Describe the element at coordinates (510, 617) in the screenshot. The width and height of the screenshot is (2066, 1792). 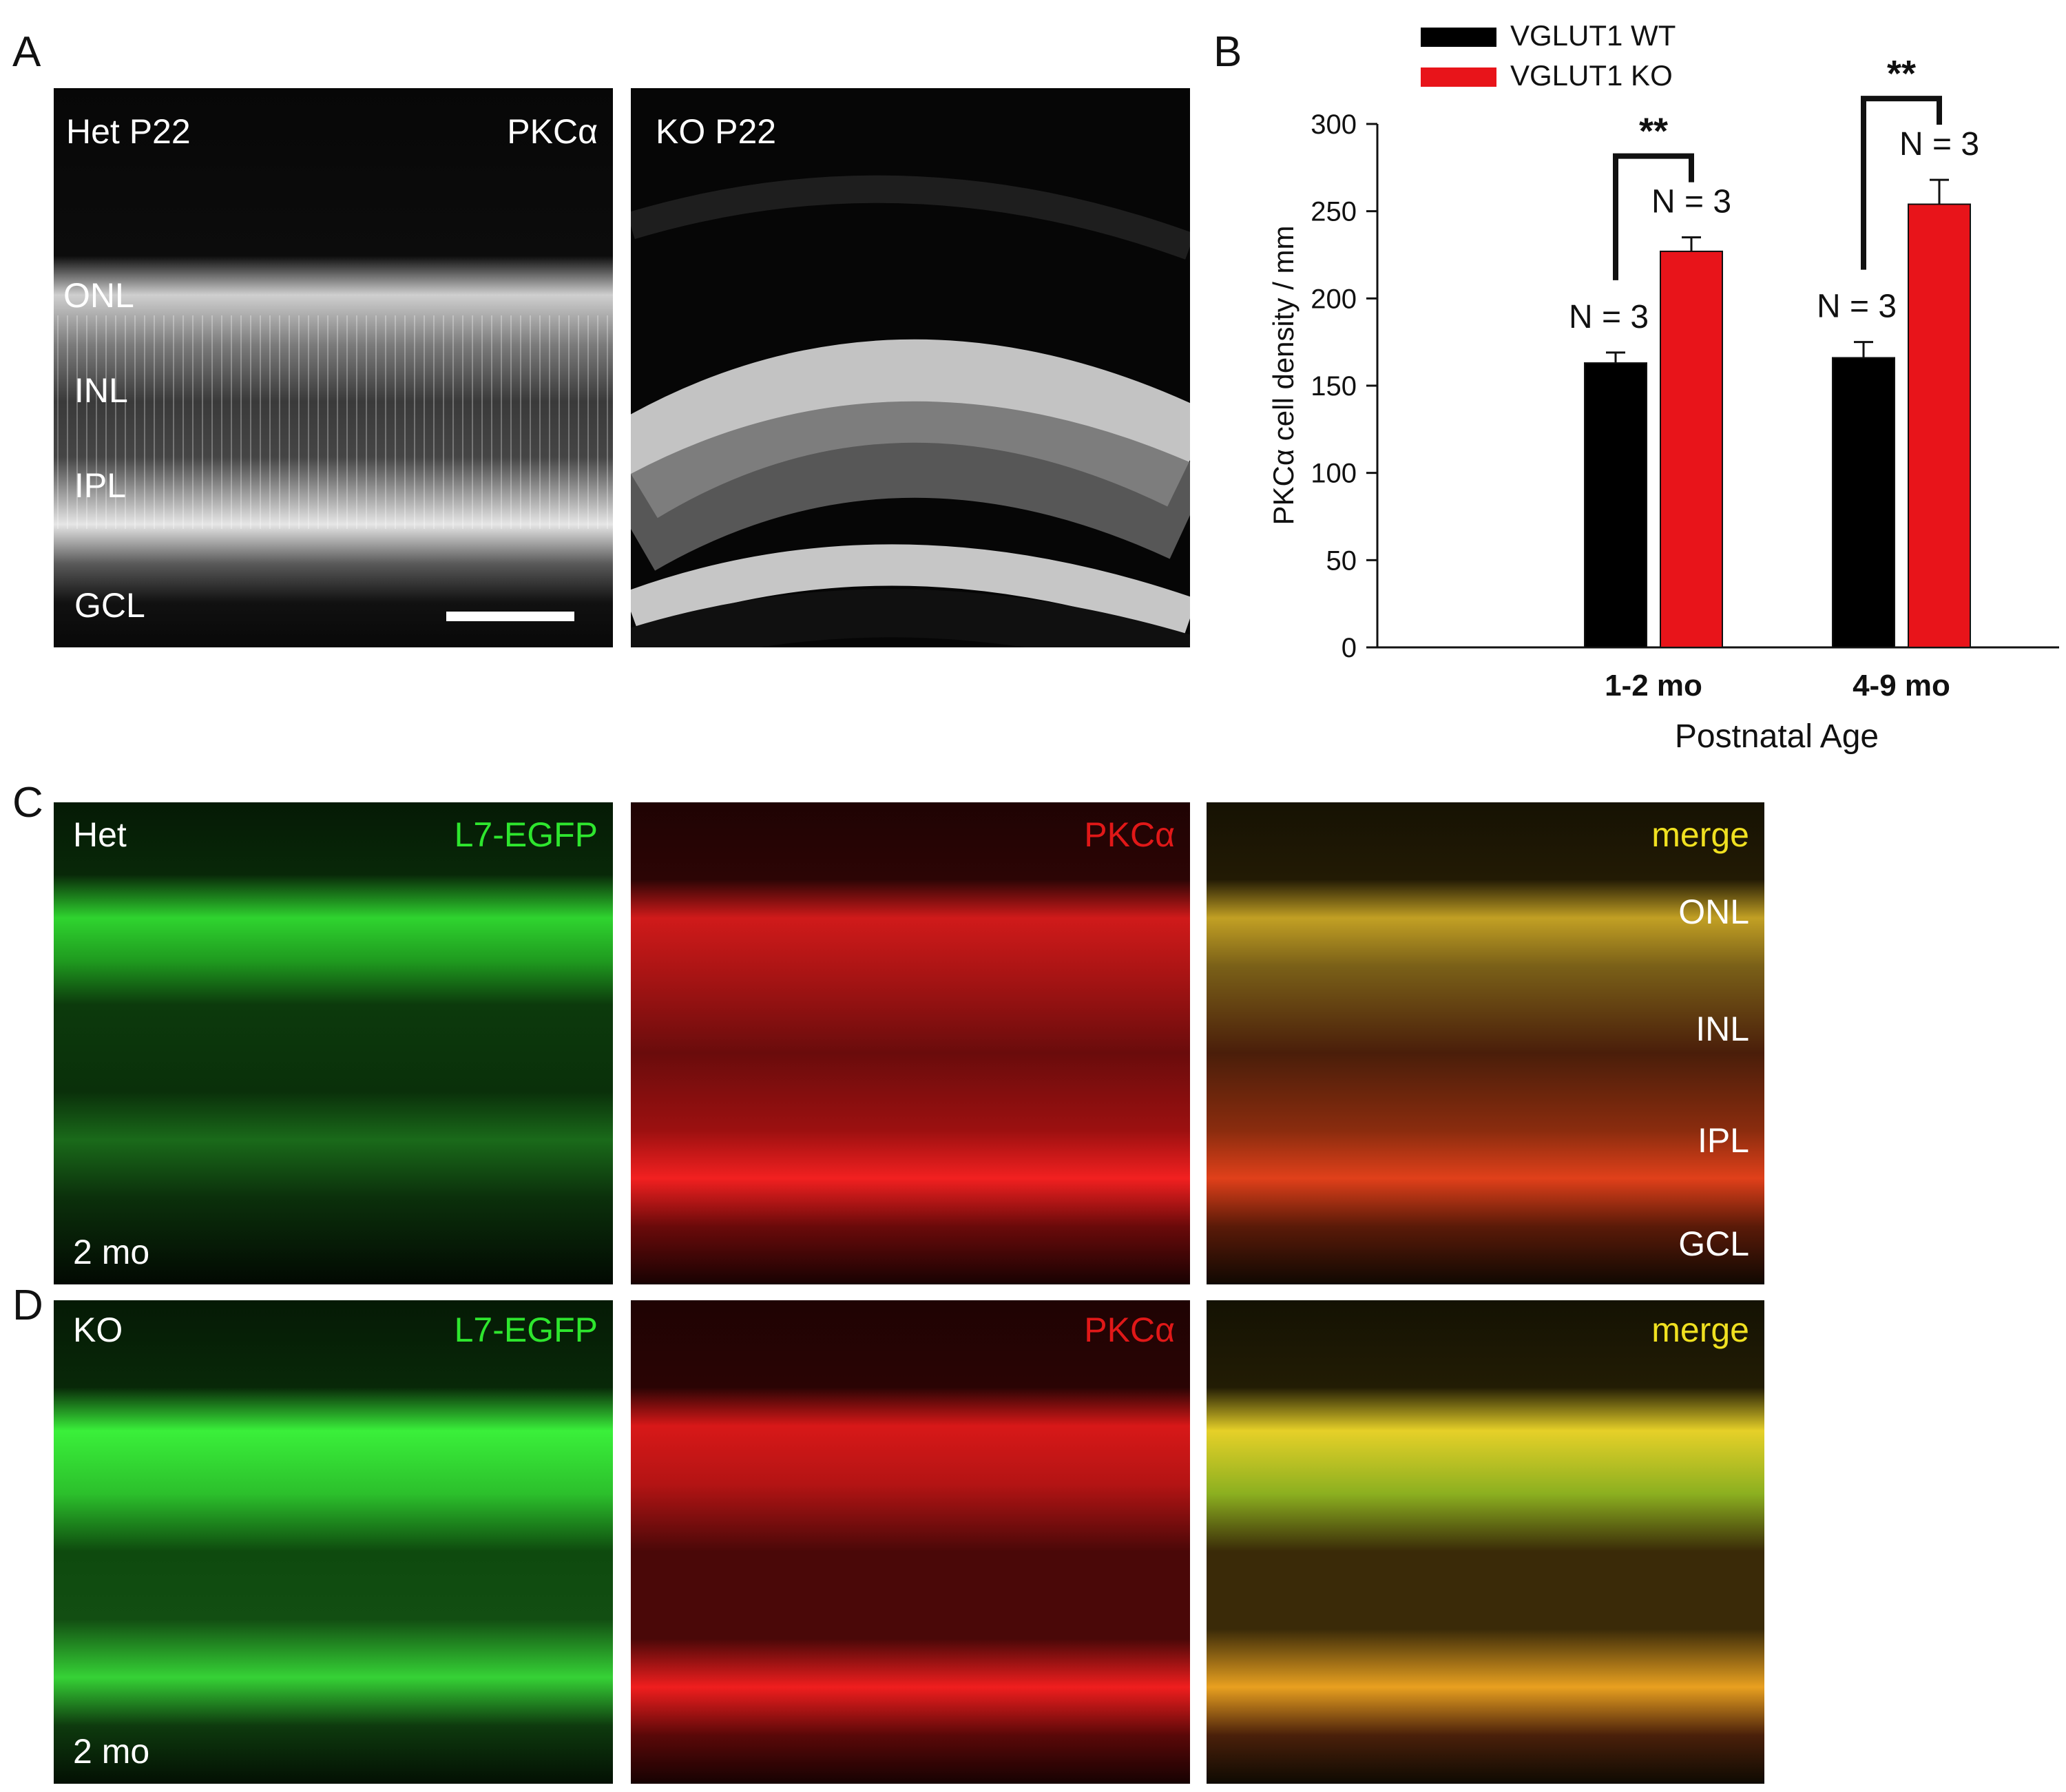
I see `scale-bar` at that location.